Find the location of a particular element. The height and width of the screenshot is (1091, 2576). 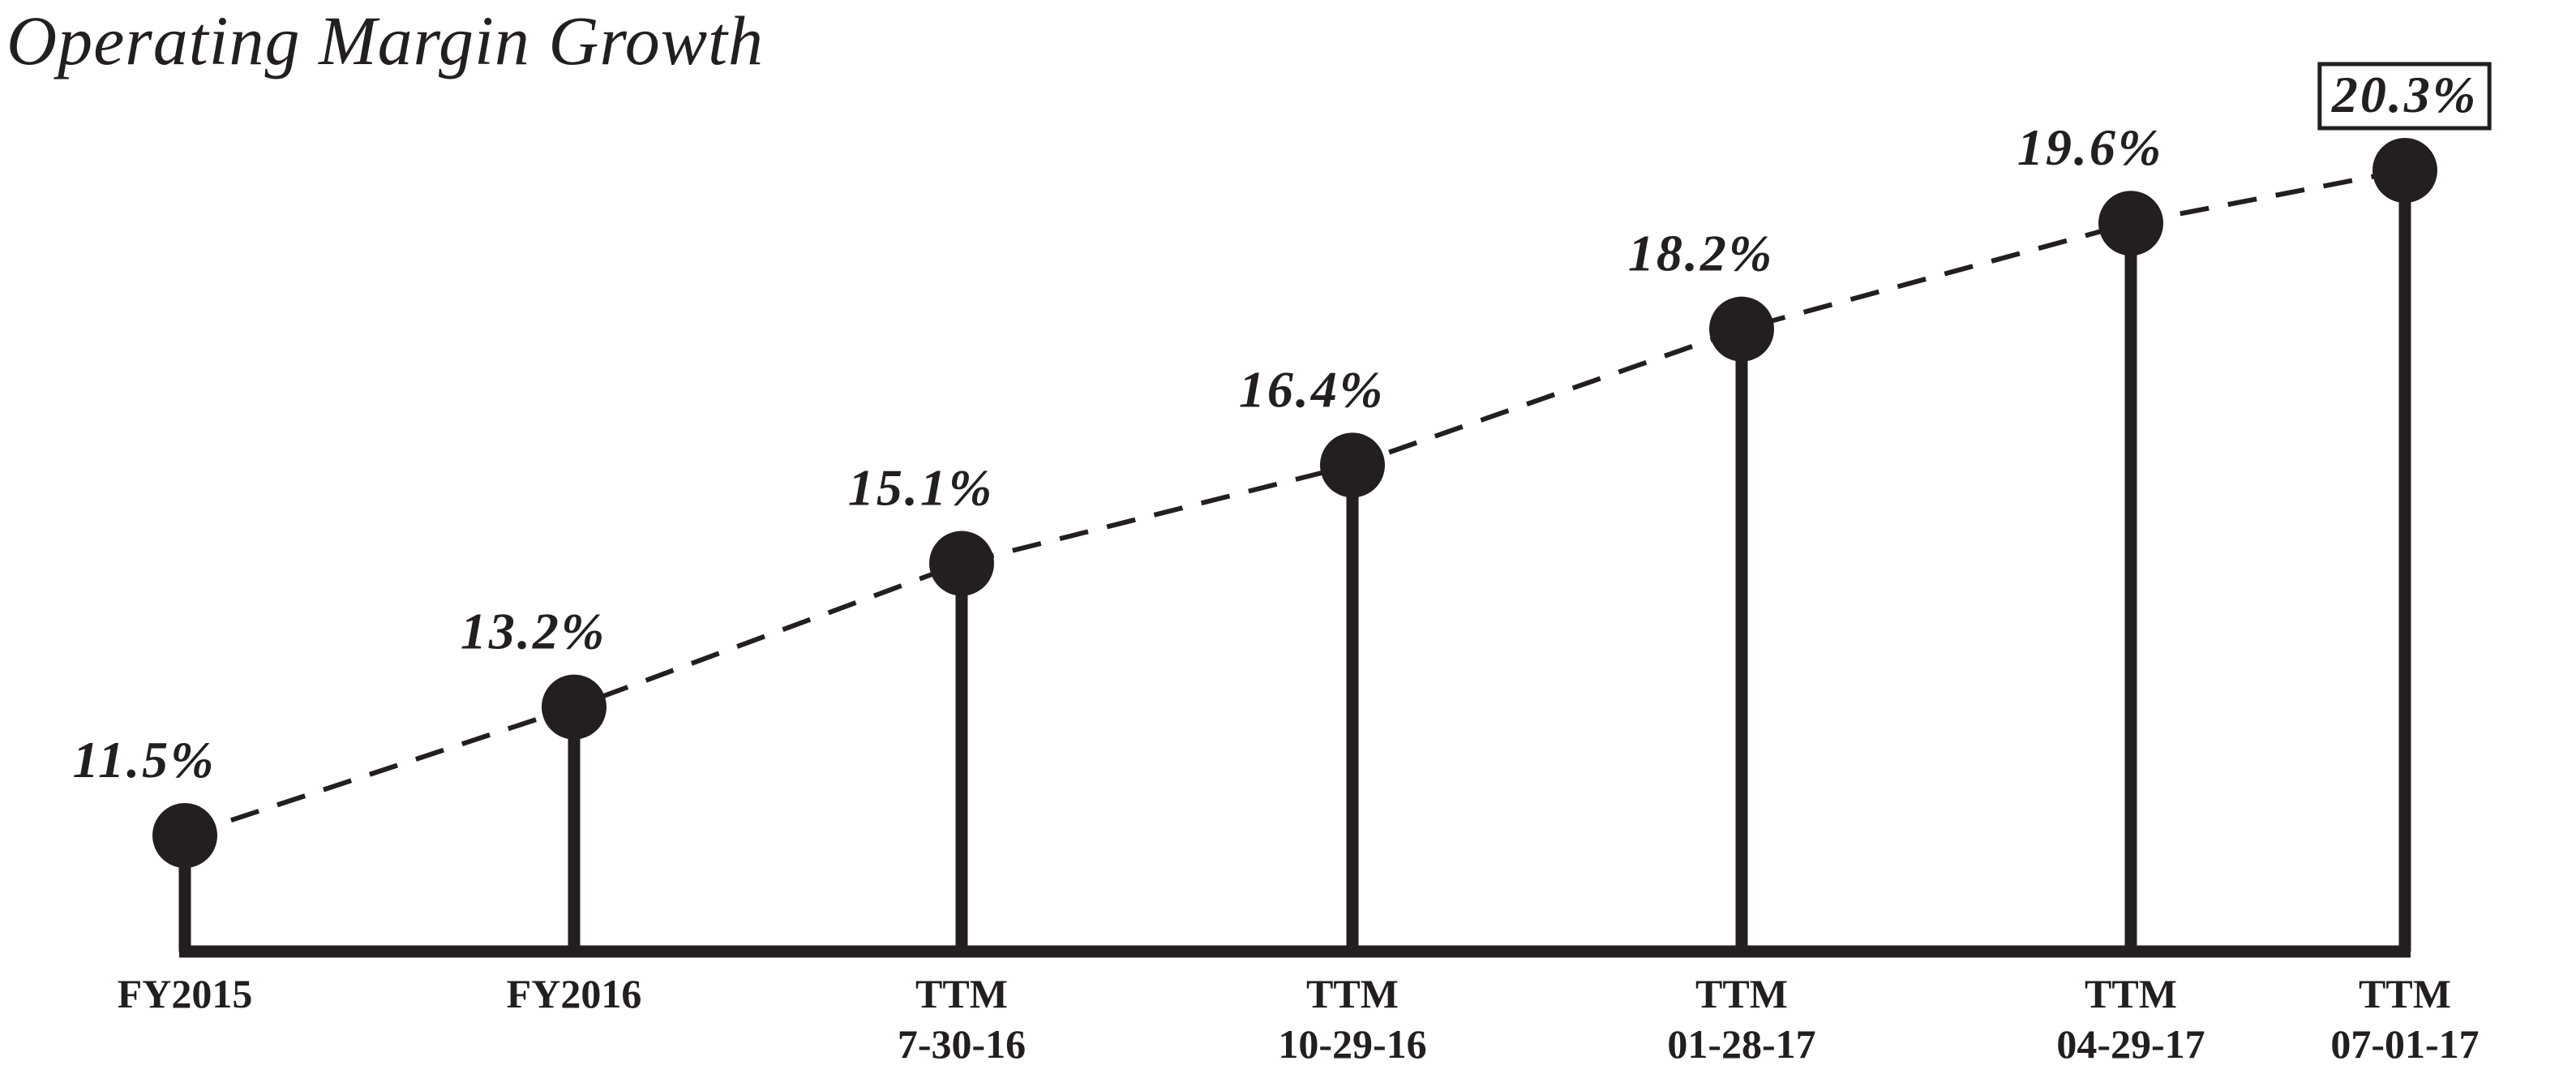

data-label-6: 20.3% is located at coordinates (2404, 94).